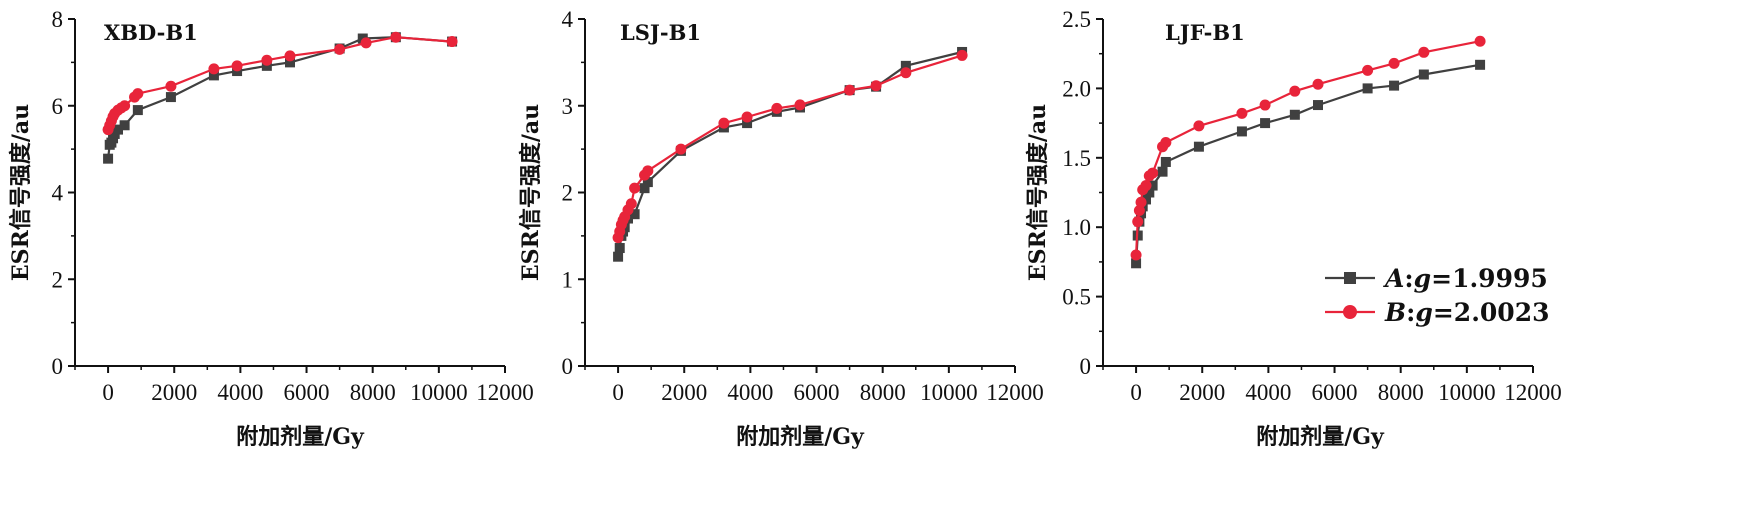 The height and width of the screenshot is (512, 1755). What do you see at coordinates (1467, 312) in the screenshot?
I see `legend-label: B:g=2.0023` at bounding box center [1467, 312].